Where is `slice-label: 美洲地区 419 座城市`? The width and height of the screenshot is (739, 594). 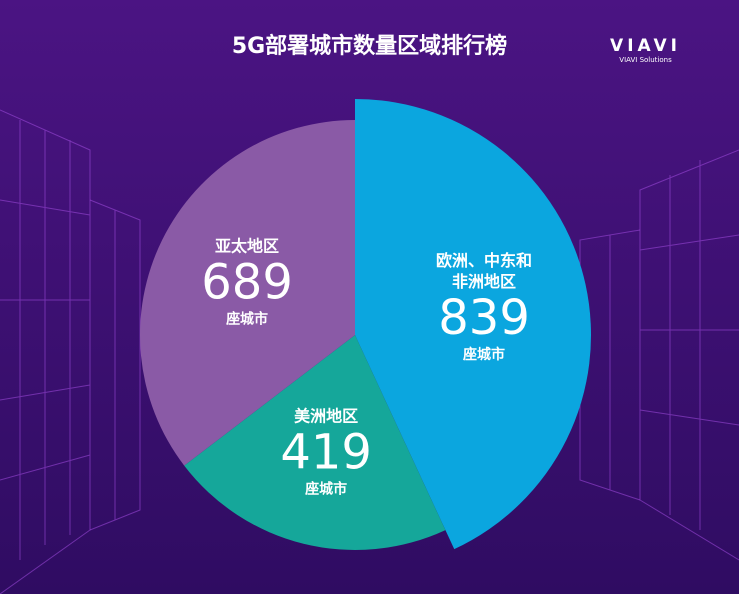 slice-label: 美洲地区 419 座城市 is located at coordinates (326, 451).